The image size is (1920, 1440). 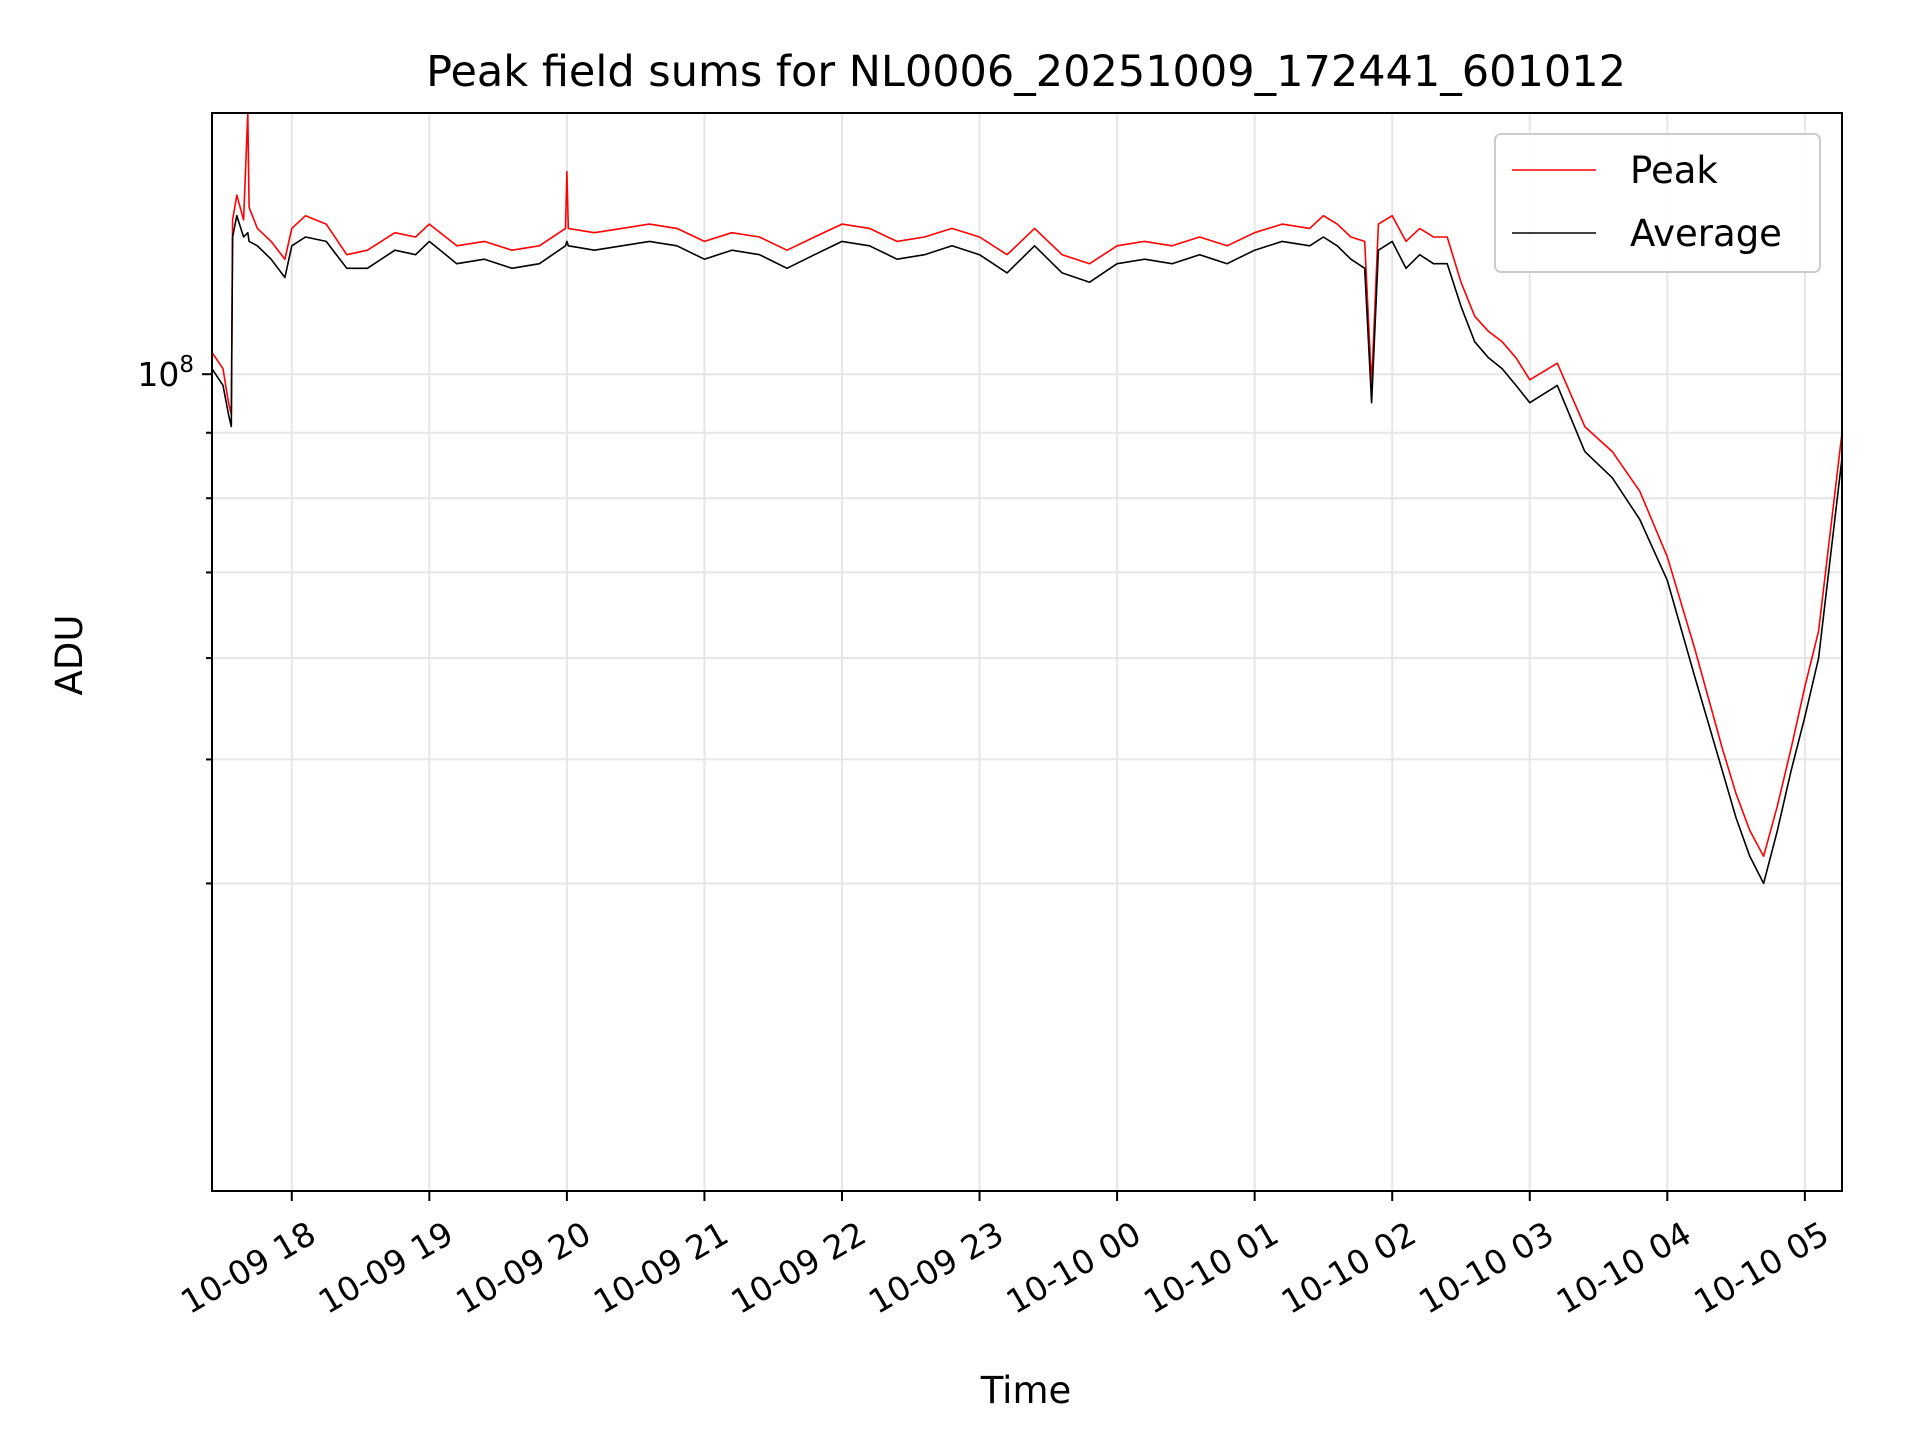 What do you see at coordinates (936, 1268) in the screenshot?
I see `x-tick-label: 10-09 23` at bounding box center [936, 1268].